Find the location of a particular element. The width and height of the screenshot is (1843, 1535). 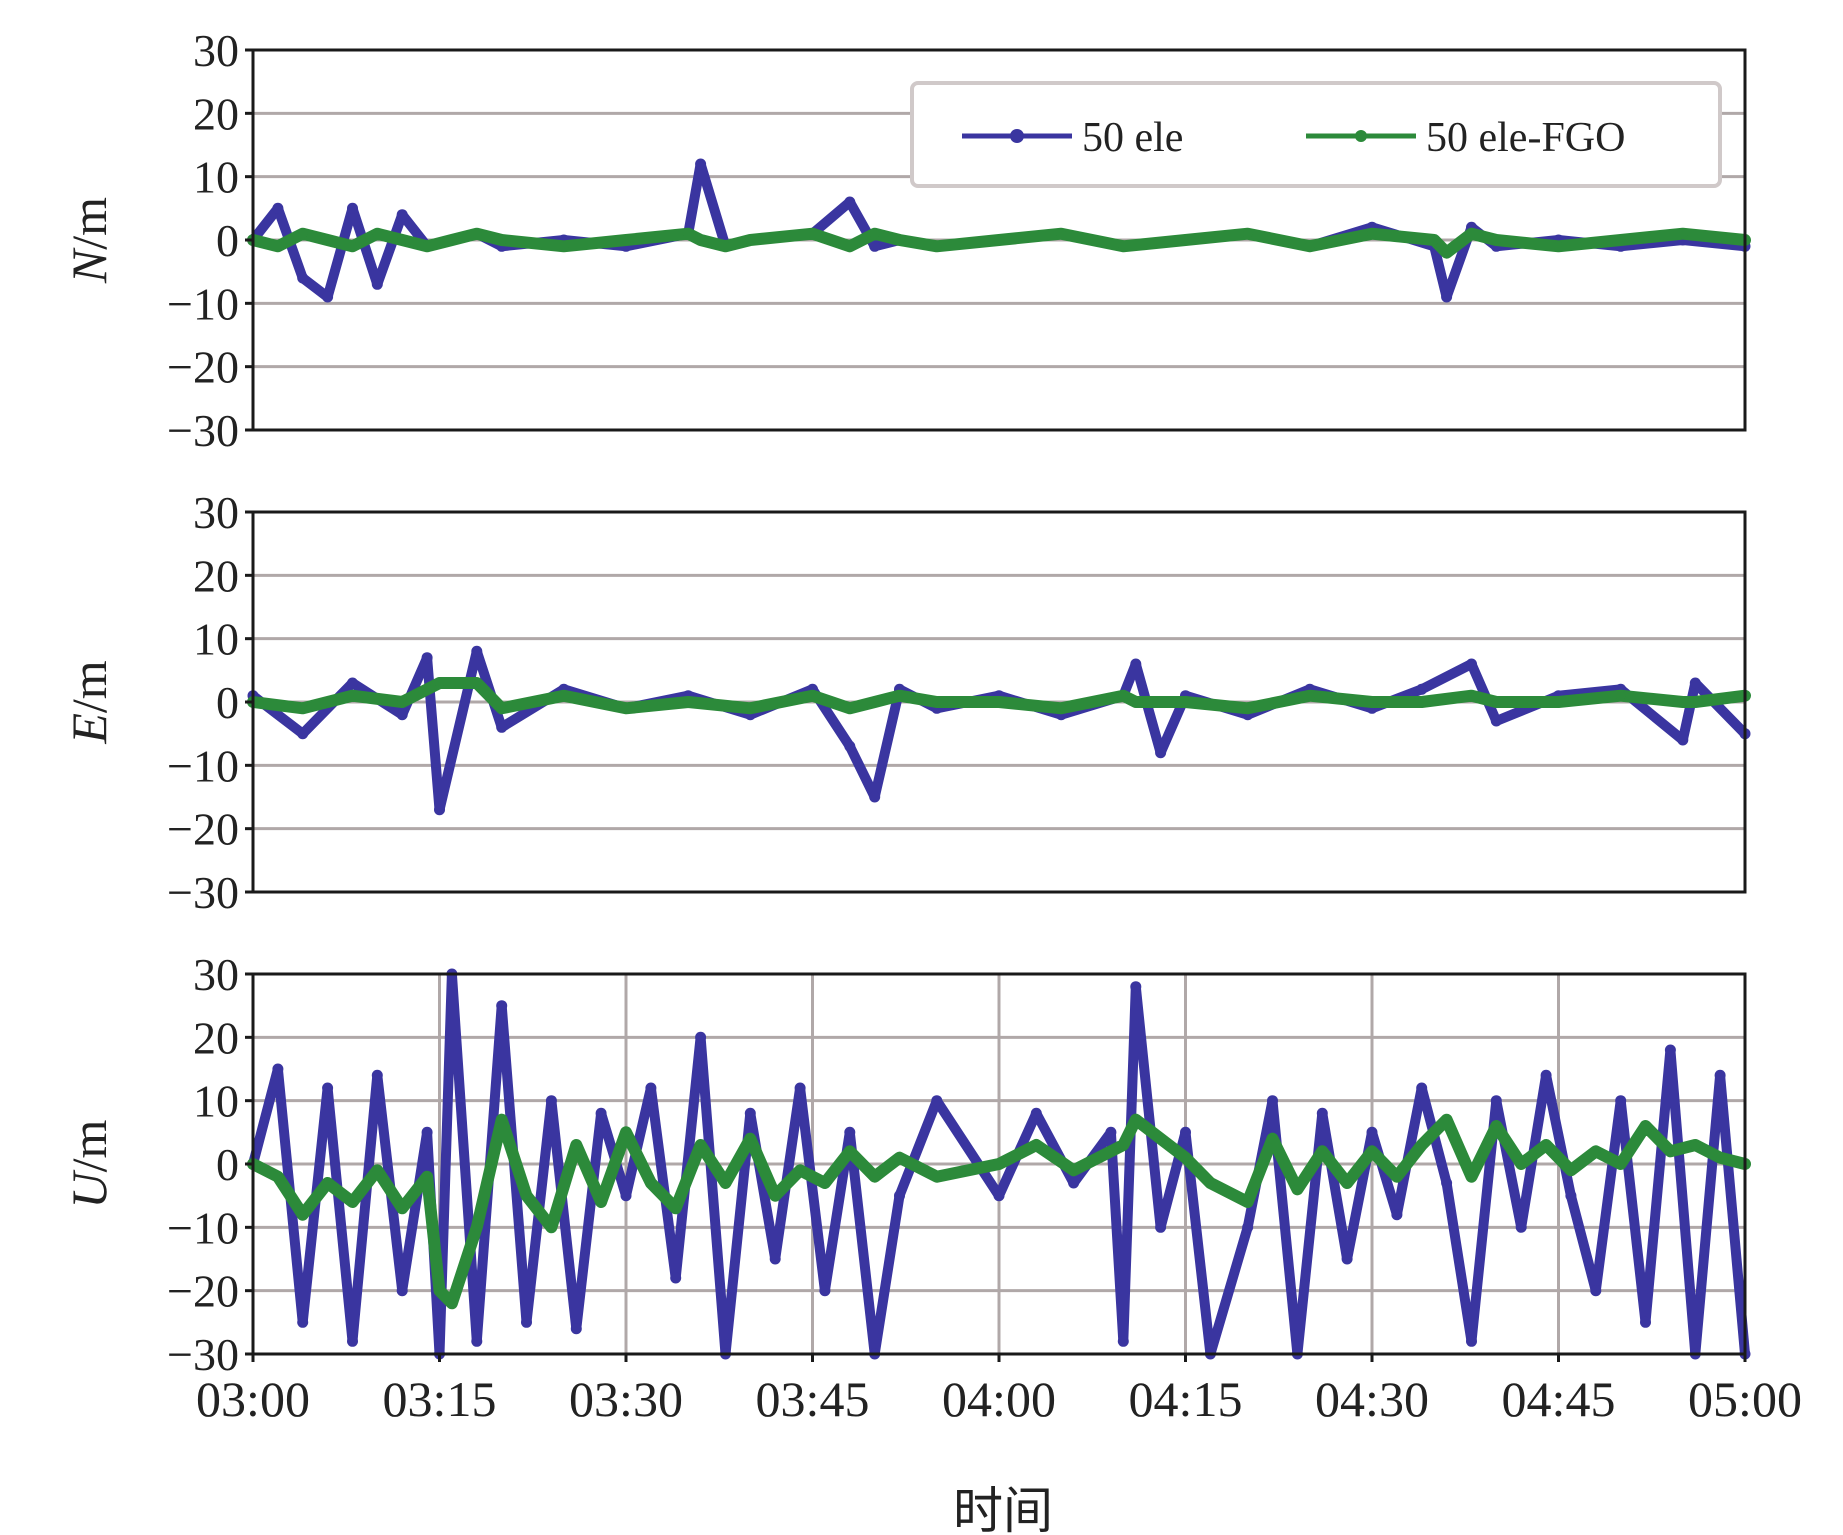

y-axis-variable: E is located at coordinates (89, 729).